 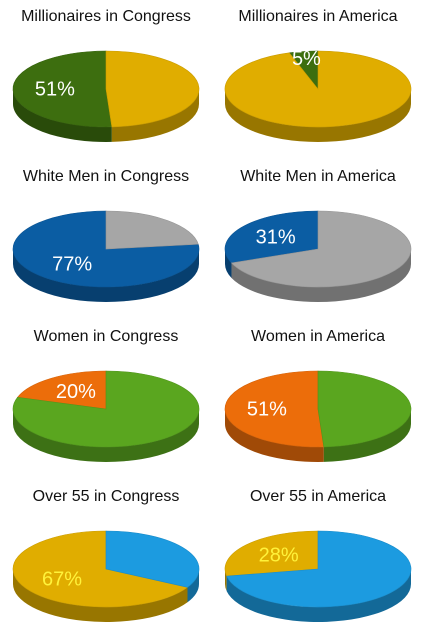 What do you see at coordinates (106, 176) in the screenshot?
I see `chart-title: White Men in Congress` at bounding box center [106, 176].